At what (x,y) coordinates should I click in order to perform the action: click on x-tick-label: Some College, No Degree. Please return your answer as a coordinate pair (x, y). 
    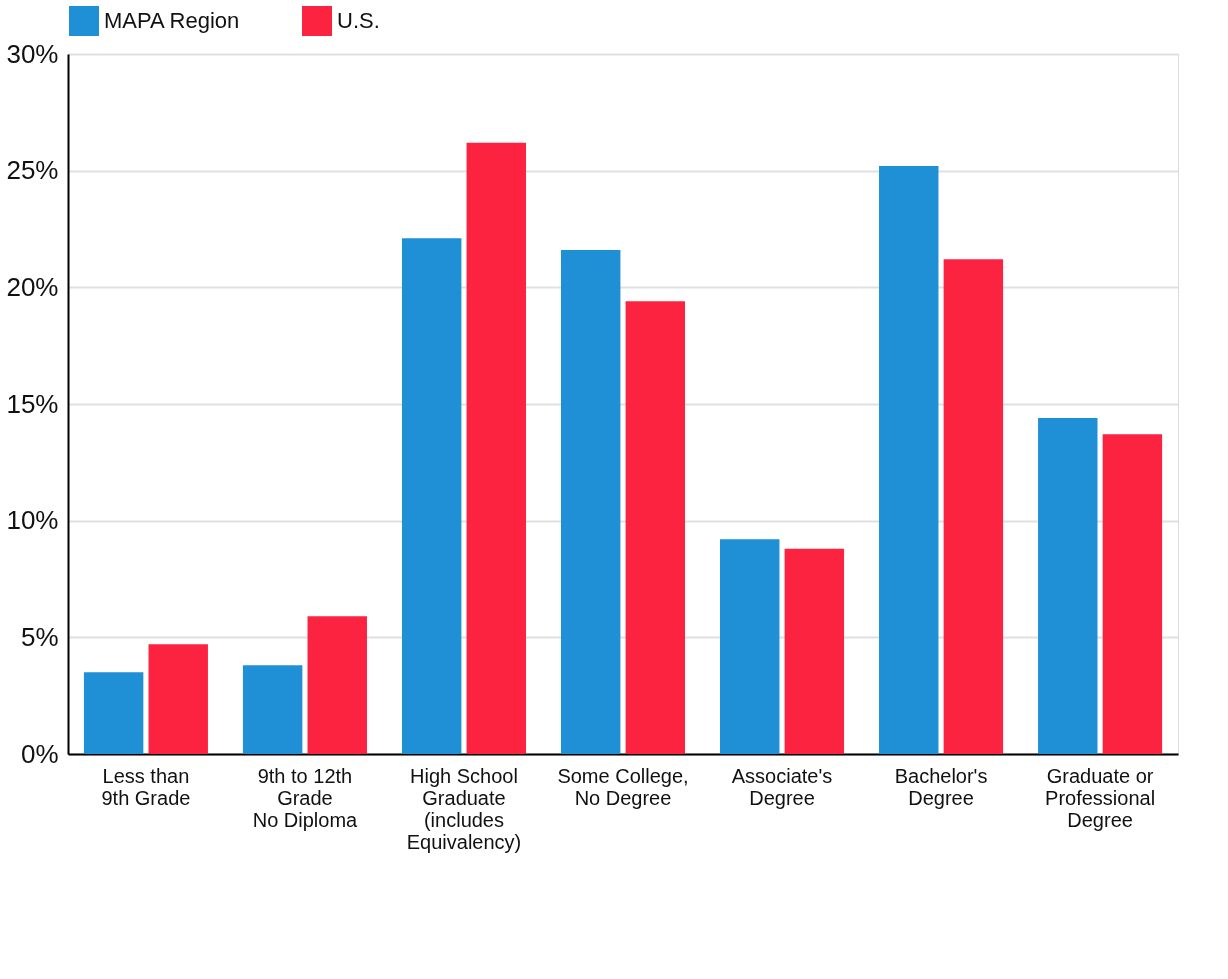
    Looking at the image, I should click on (623, 786).